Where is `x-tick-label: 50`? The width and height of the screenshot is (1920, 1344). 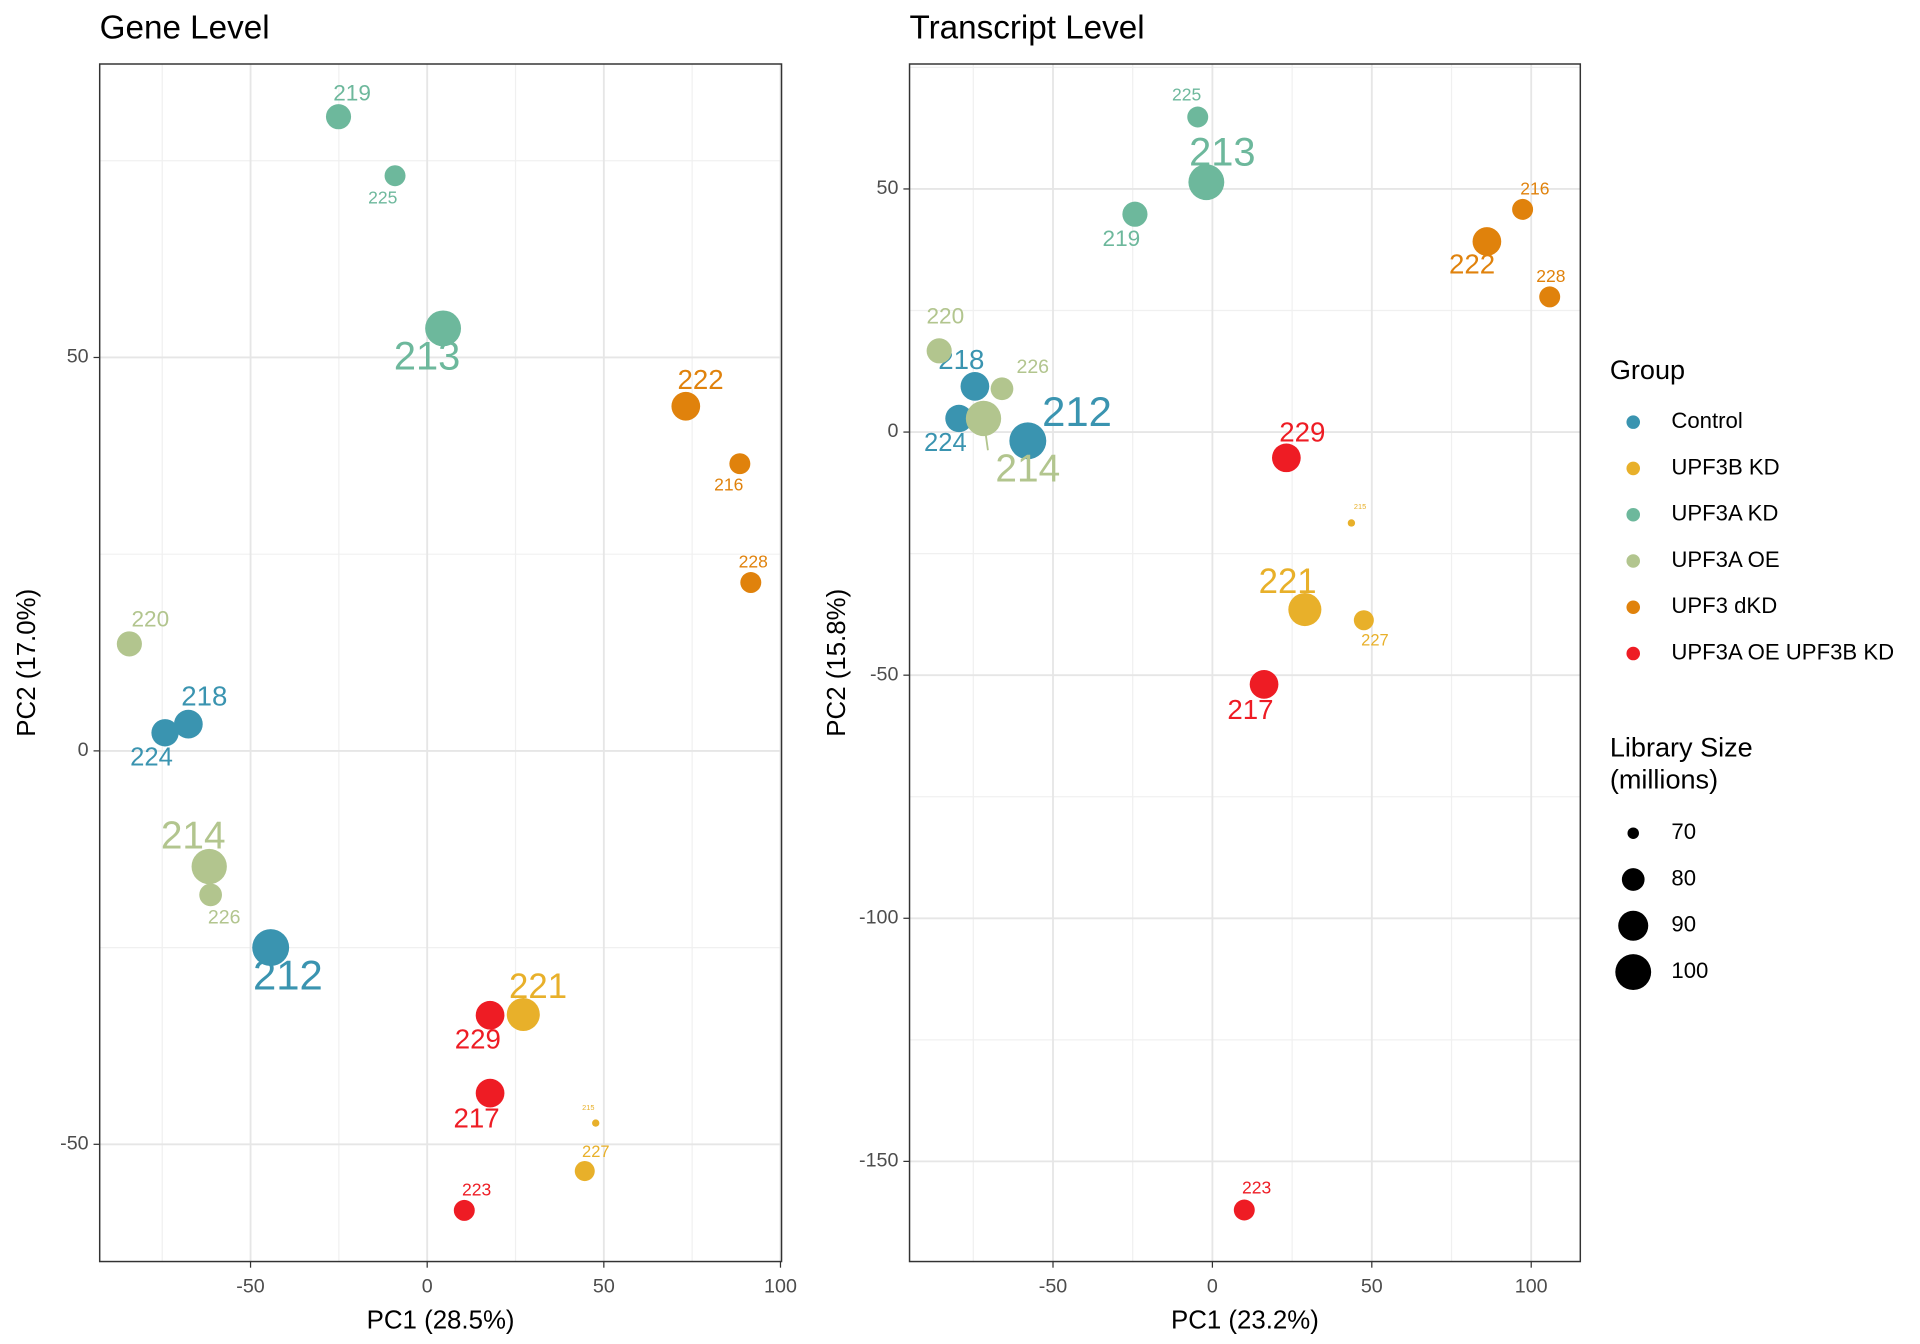 x-tick-label: 50 is located at coordinates (1372, 1287).